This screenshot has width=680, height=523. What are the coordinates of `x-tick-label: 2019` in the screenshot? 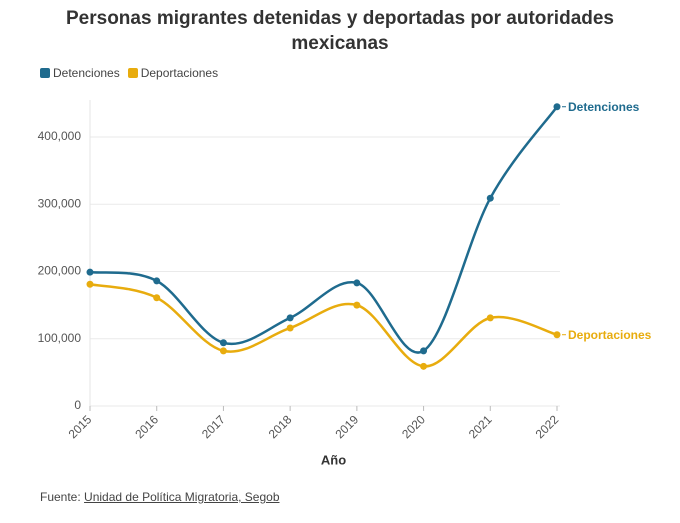 It's located at (346, 426).